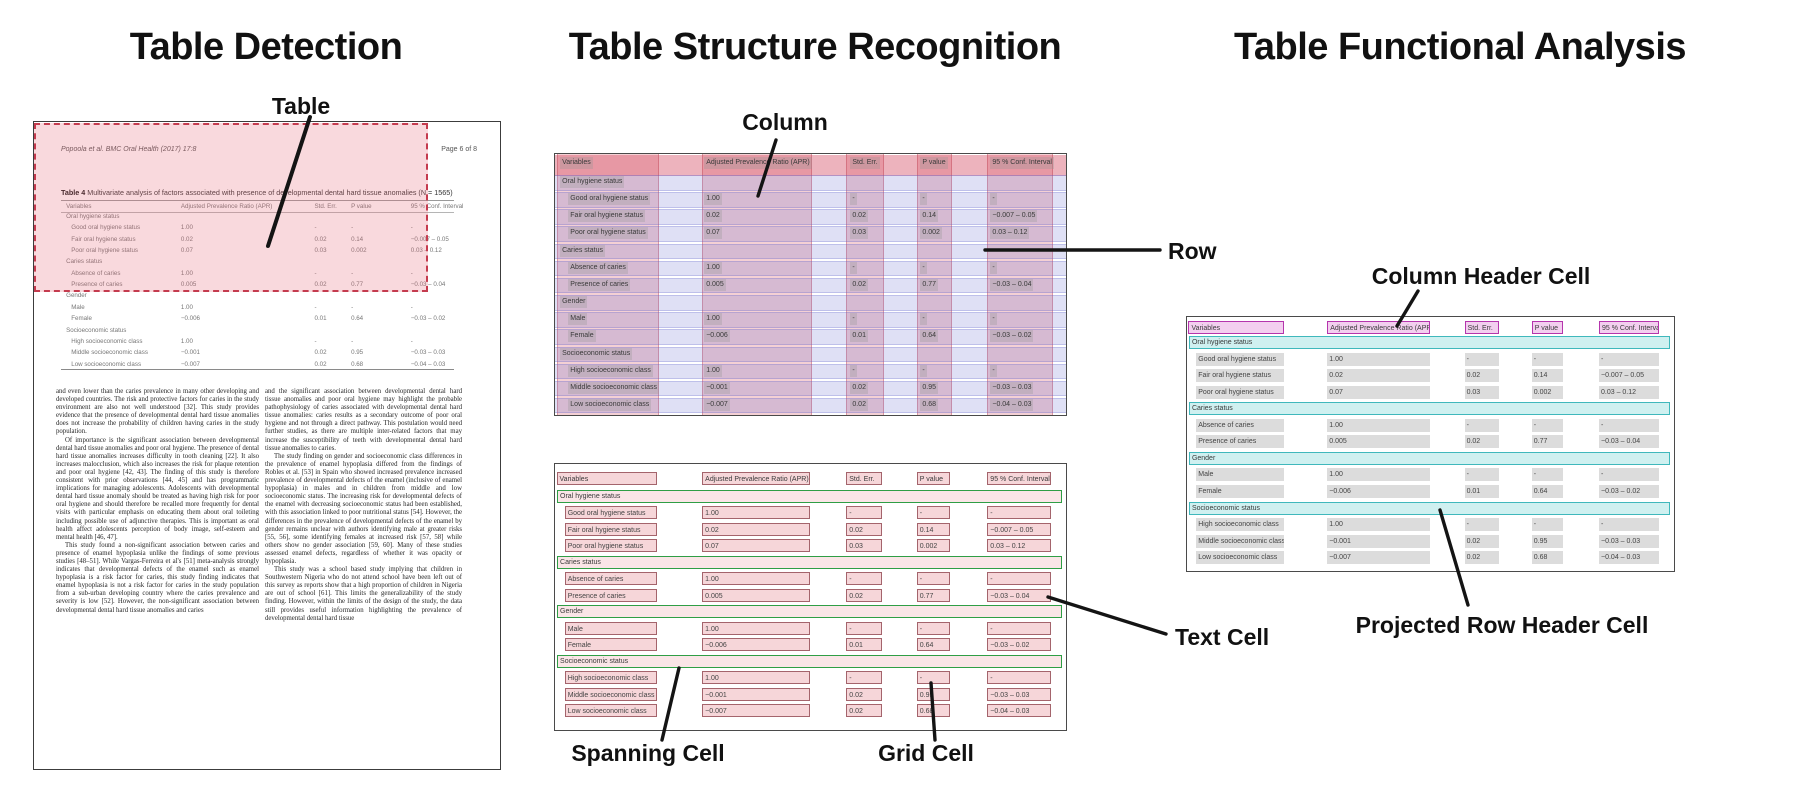 Image resolution: width=1800 pixels, height=790 pixels. I want to click on cell-text: 0.95, so click(357, 353).